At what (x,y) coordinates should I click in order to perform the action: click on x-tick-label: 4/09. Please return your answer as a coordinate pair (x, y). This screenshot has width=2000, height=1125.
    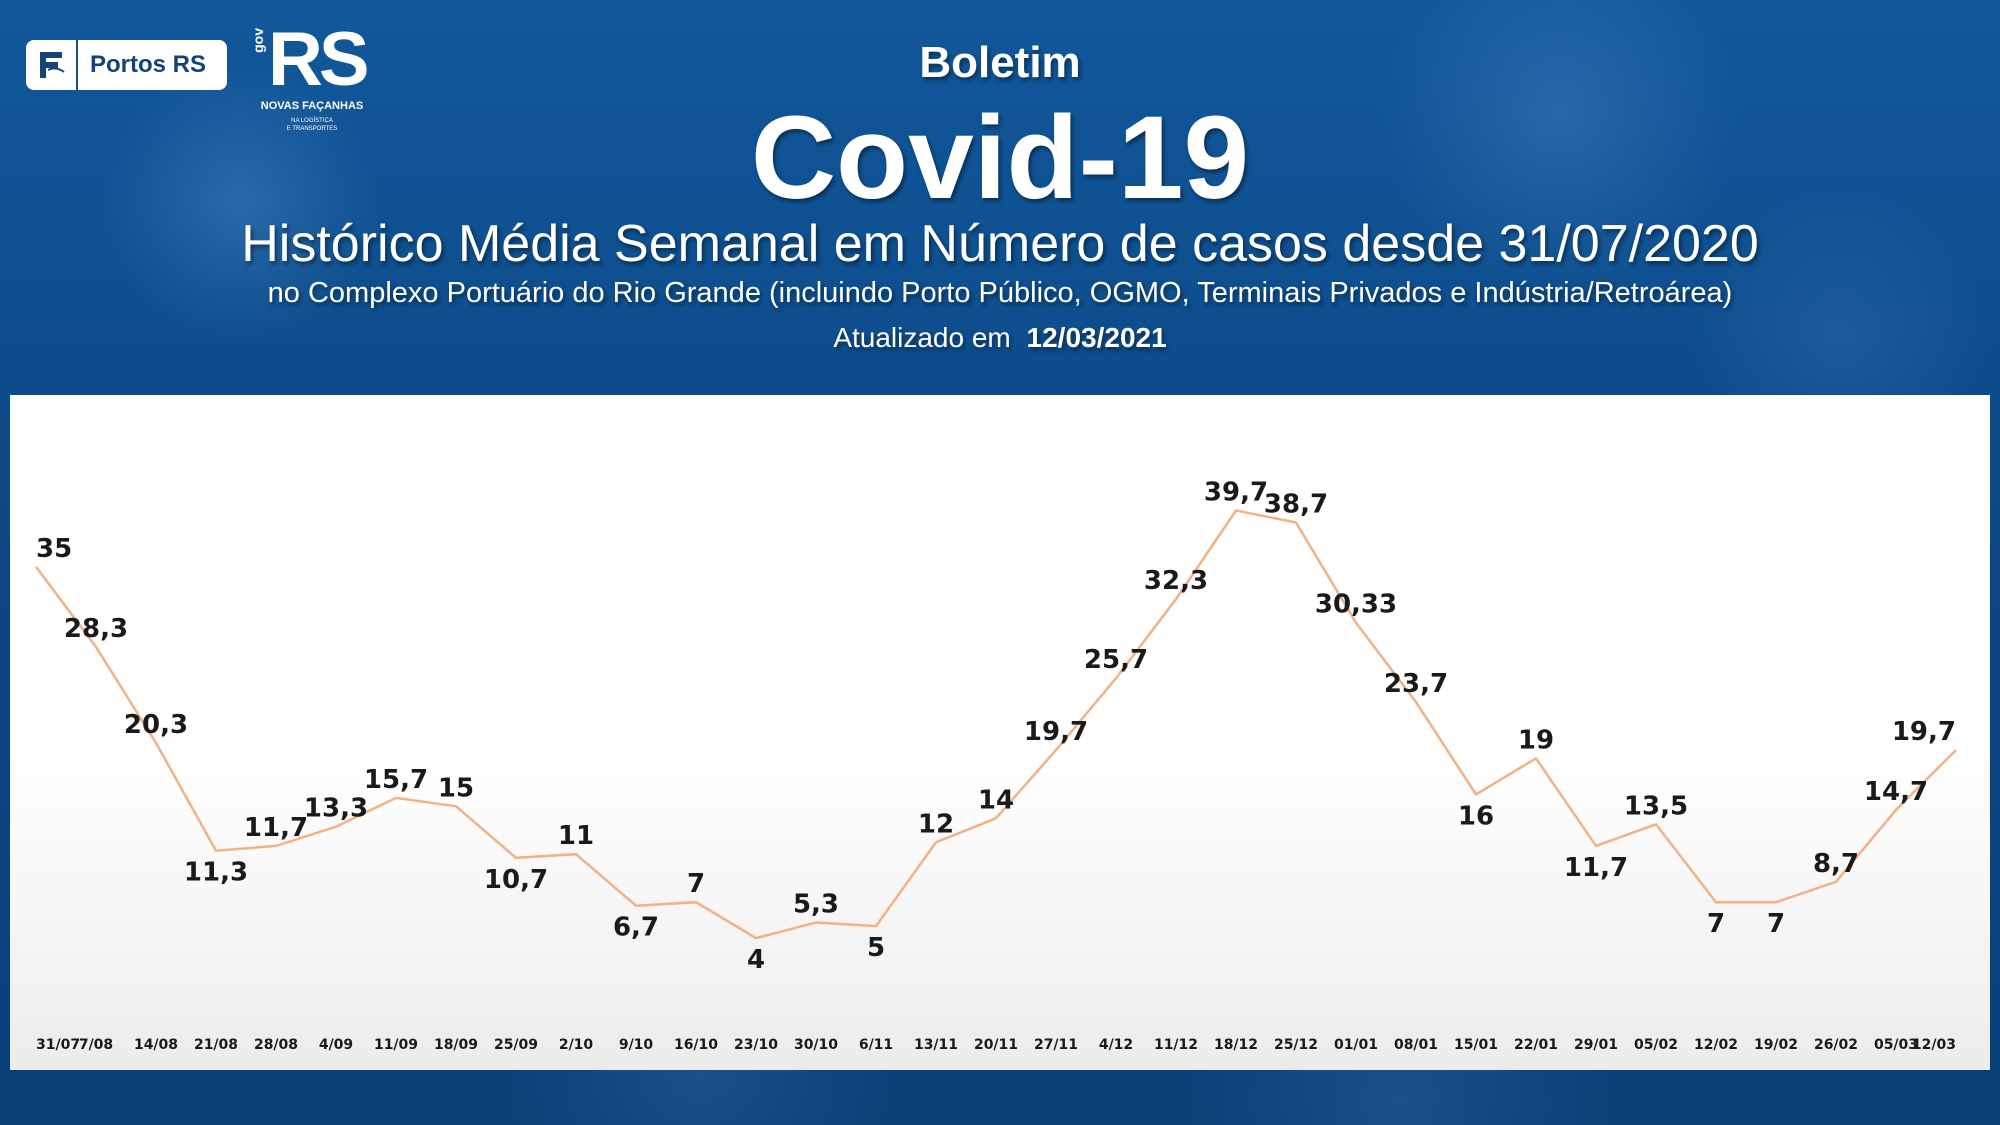
    Looking at the image, I should click on (336, 1045).